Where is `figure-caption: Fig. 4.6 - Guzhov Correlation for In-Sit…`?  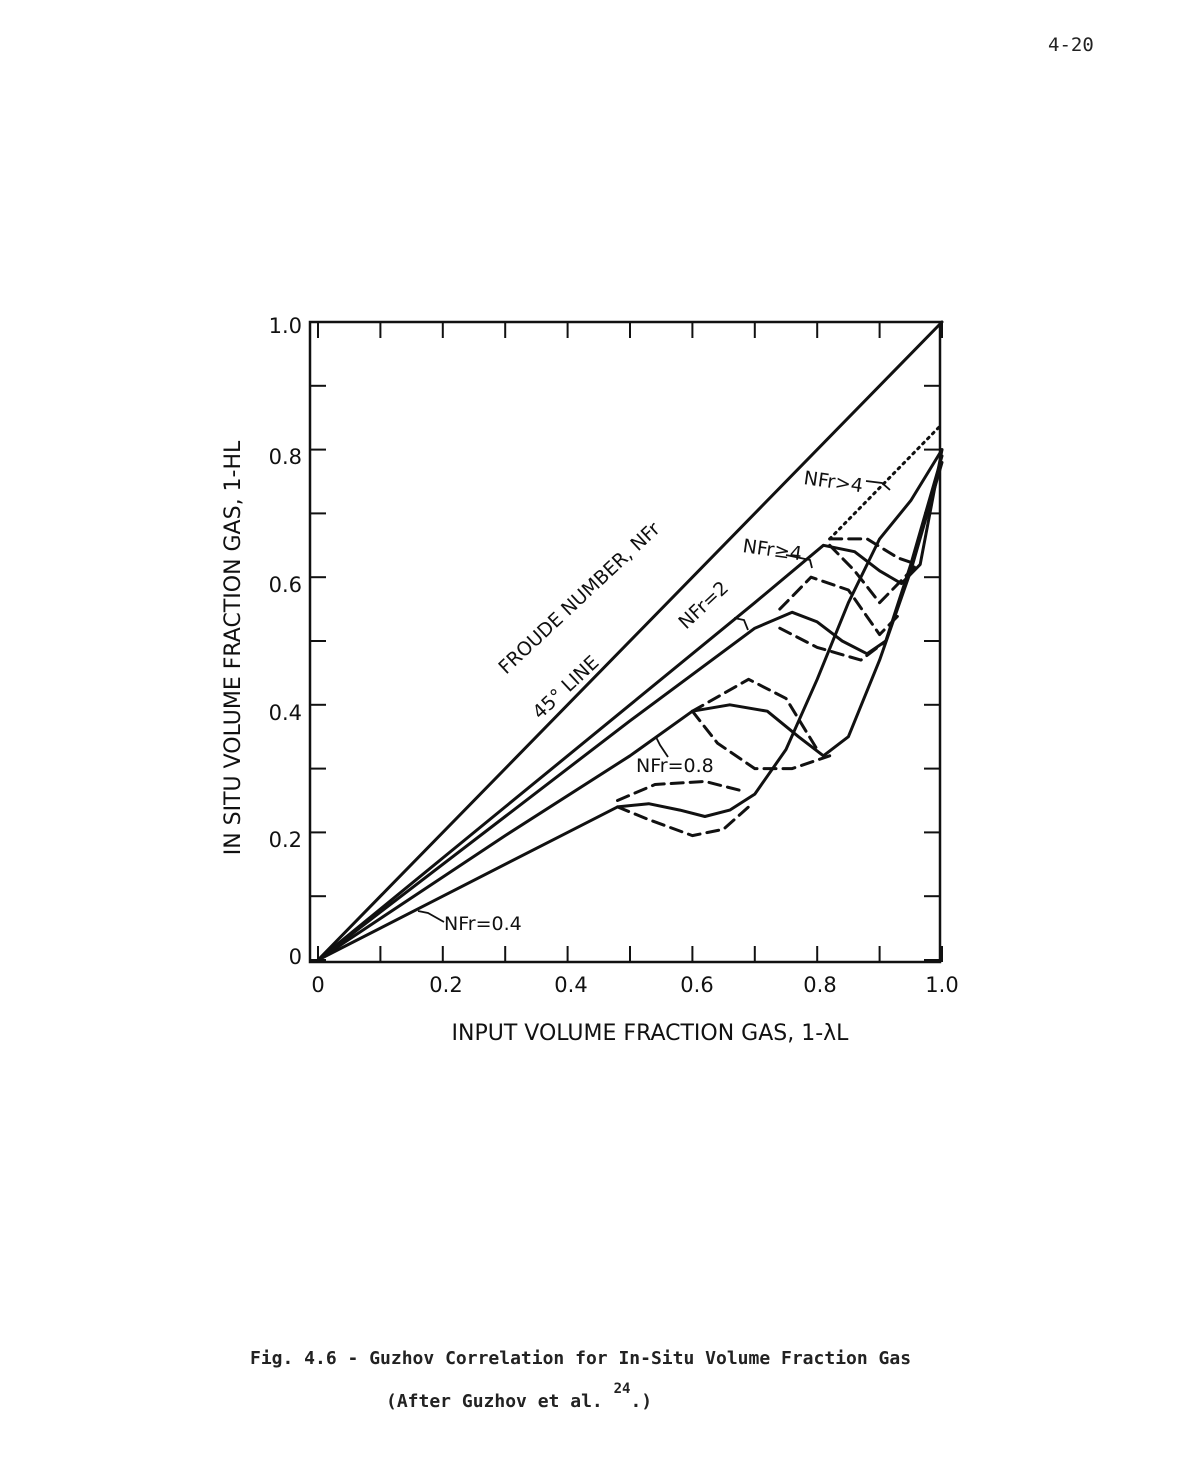
figure-caption: Fig. 4.6 - Guzhov Correlation for In-Sit… is located at coordinates (650, 1380).